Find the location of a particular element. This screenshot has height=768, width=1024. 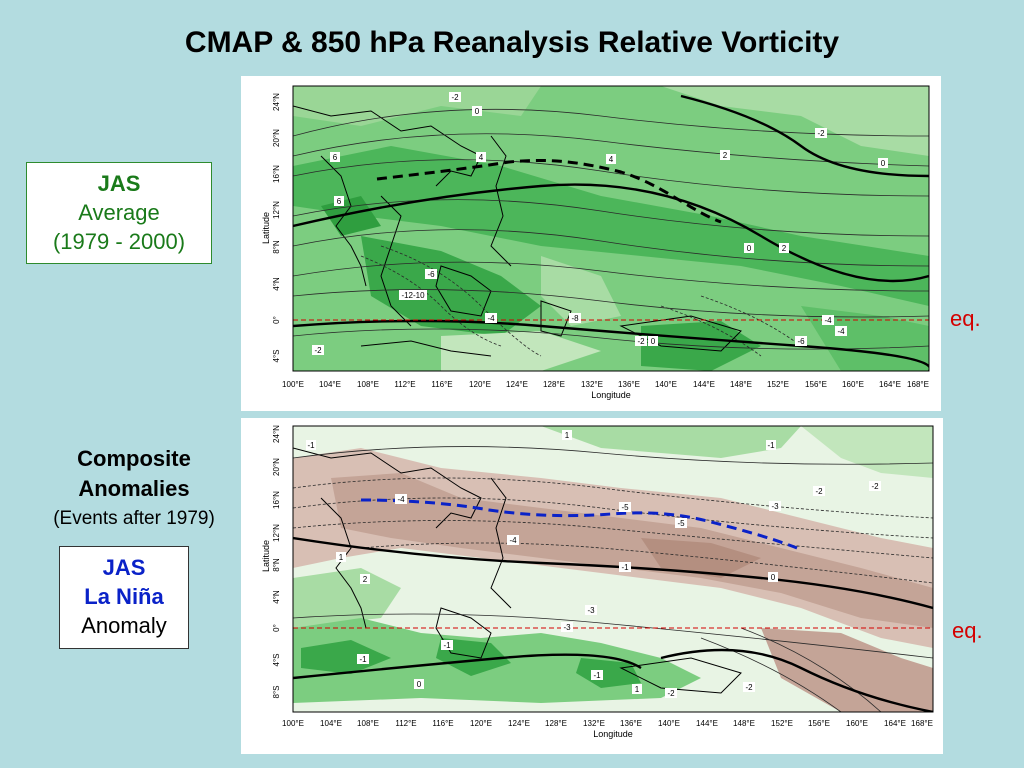

period-label: (1979 - 2000) is located at coordinates (119, 241).